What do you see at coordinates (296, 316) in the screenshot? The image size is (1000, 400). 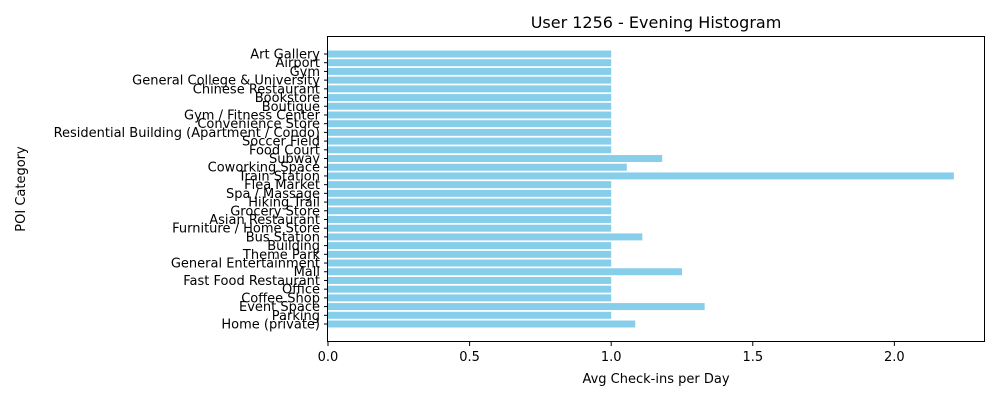 I see `y-tick-label: Parking` at bounding box center [296, 316].